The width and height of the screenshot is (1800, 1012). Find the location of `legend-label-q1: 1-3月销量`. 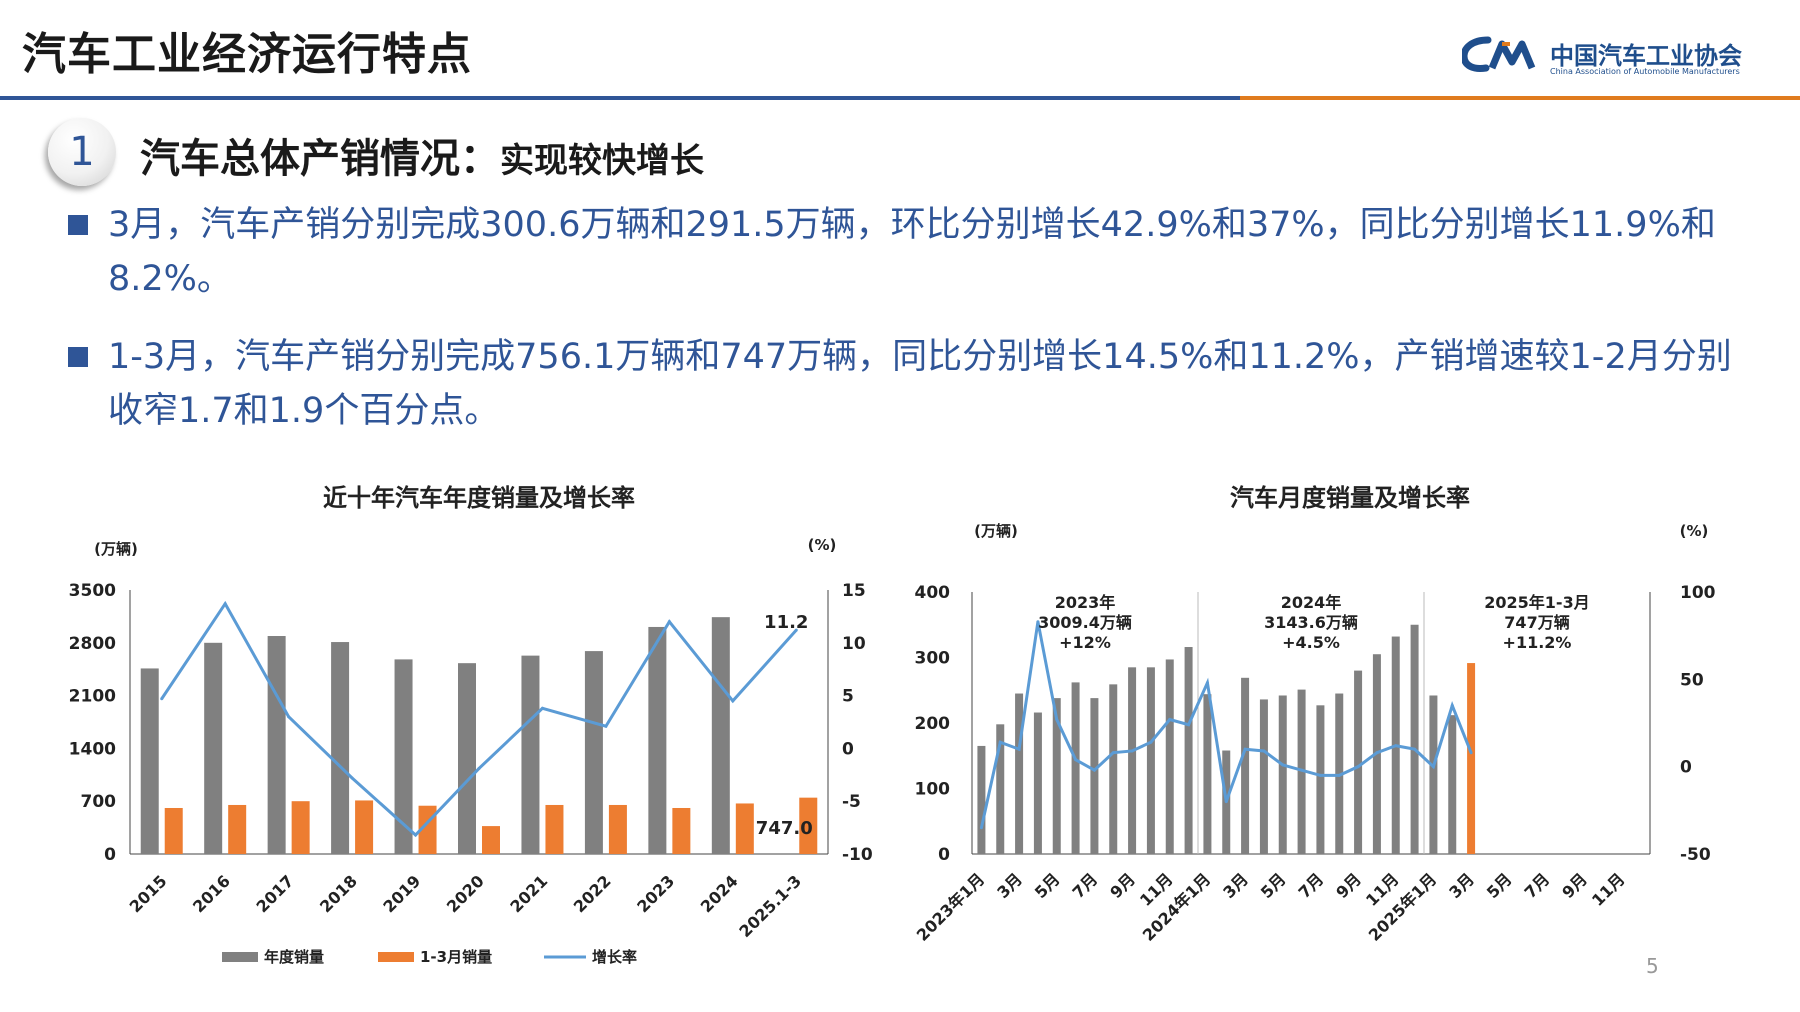

legend-label-q1: 1-3月销量 is located at coordinates (456, 957).